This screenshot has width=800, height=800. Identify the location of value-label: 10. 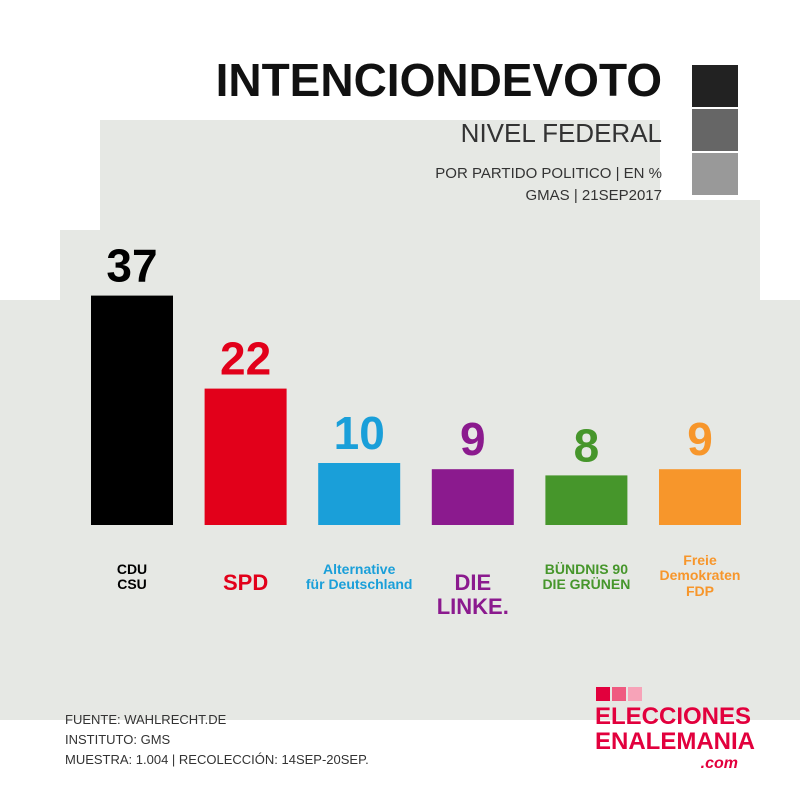
(359, 433).